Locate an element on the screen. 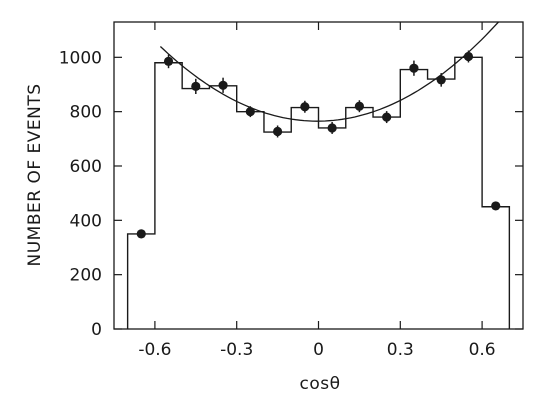 This screenshot has width=550, height=408. y-tick-label: 200 is located at coordinates (86, 276).